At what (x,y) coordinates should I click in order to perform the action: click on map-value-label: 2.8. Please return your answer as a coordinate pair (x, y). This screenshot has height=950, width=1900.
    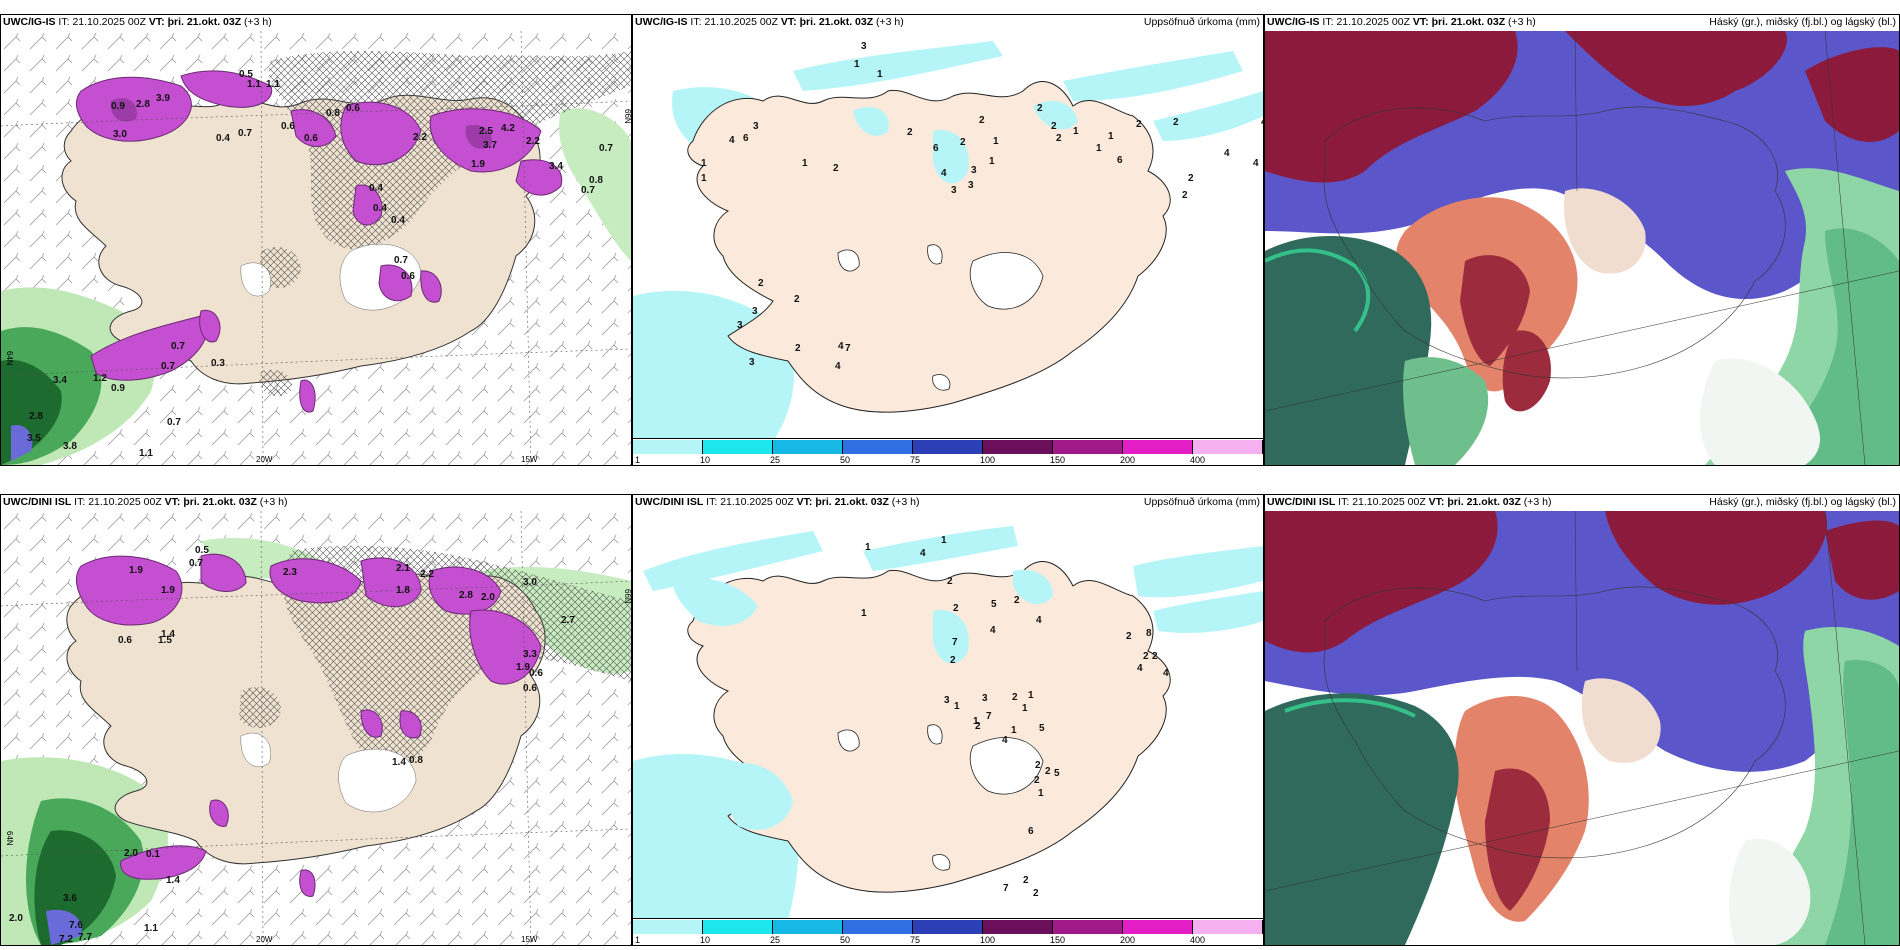
    Looking at the image, I should click on (143, 104).